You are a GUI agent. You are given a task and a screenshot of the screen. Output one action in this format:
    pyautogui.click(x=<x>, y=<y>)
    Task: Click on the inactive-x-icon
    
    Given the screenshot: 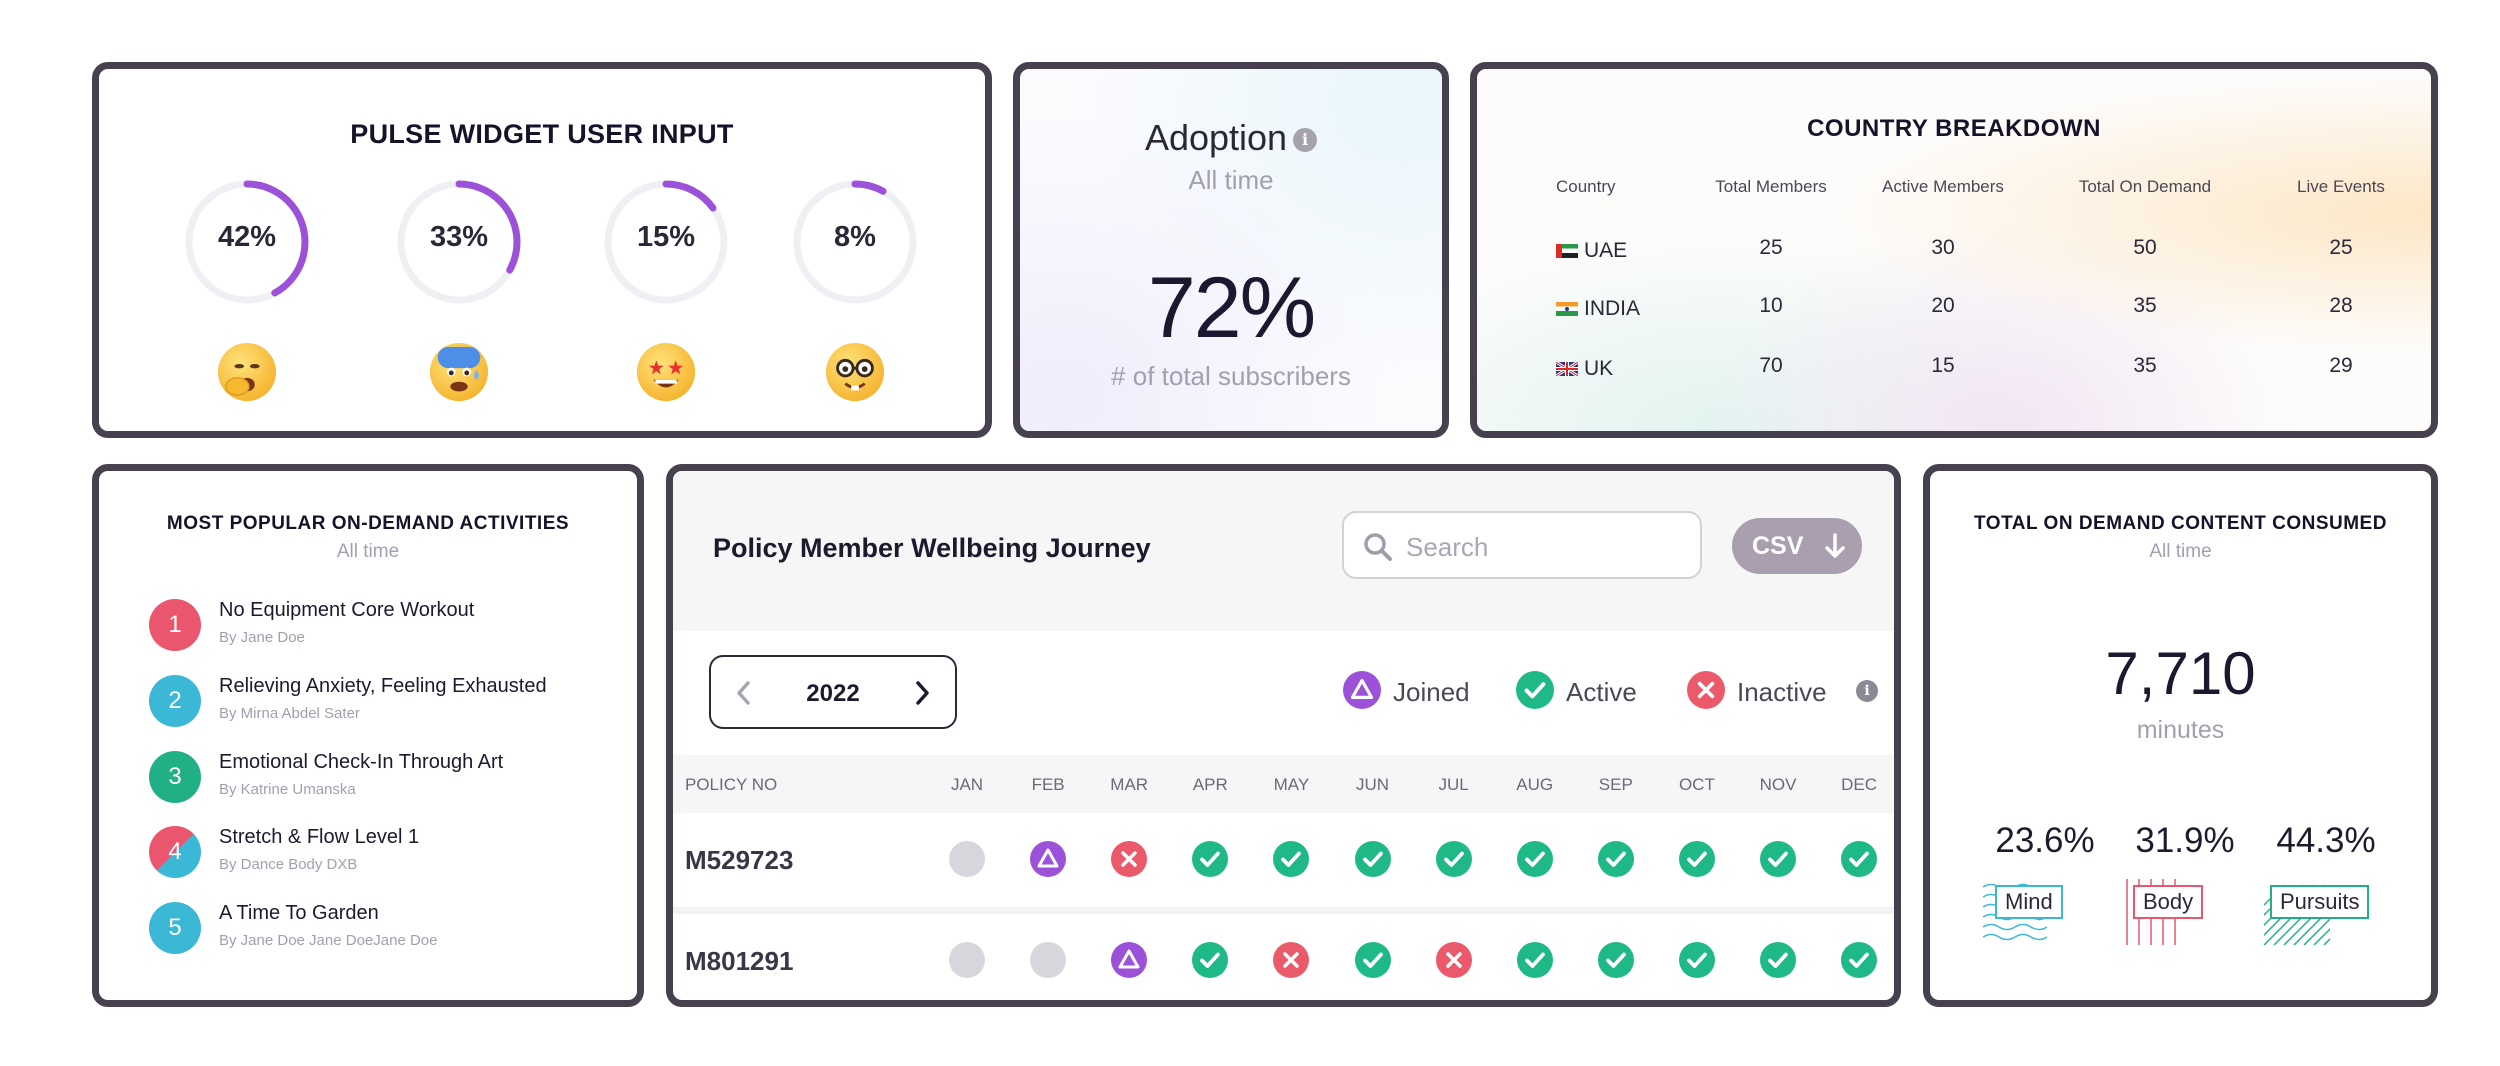 What is the action you would take?
    pyautogui.click(x=1706, y=692)
    